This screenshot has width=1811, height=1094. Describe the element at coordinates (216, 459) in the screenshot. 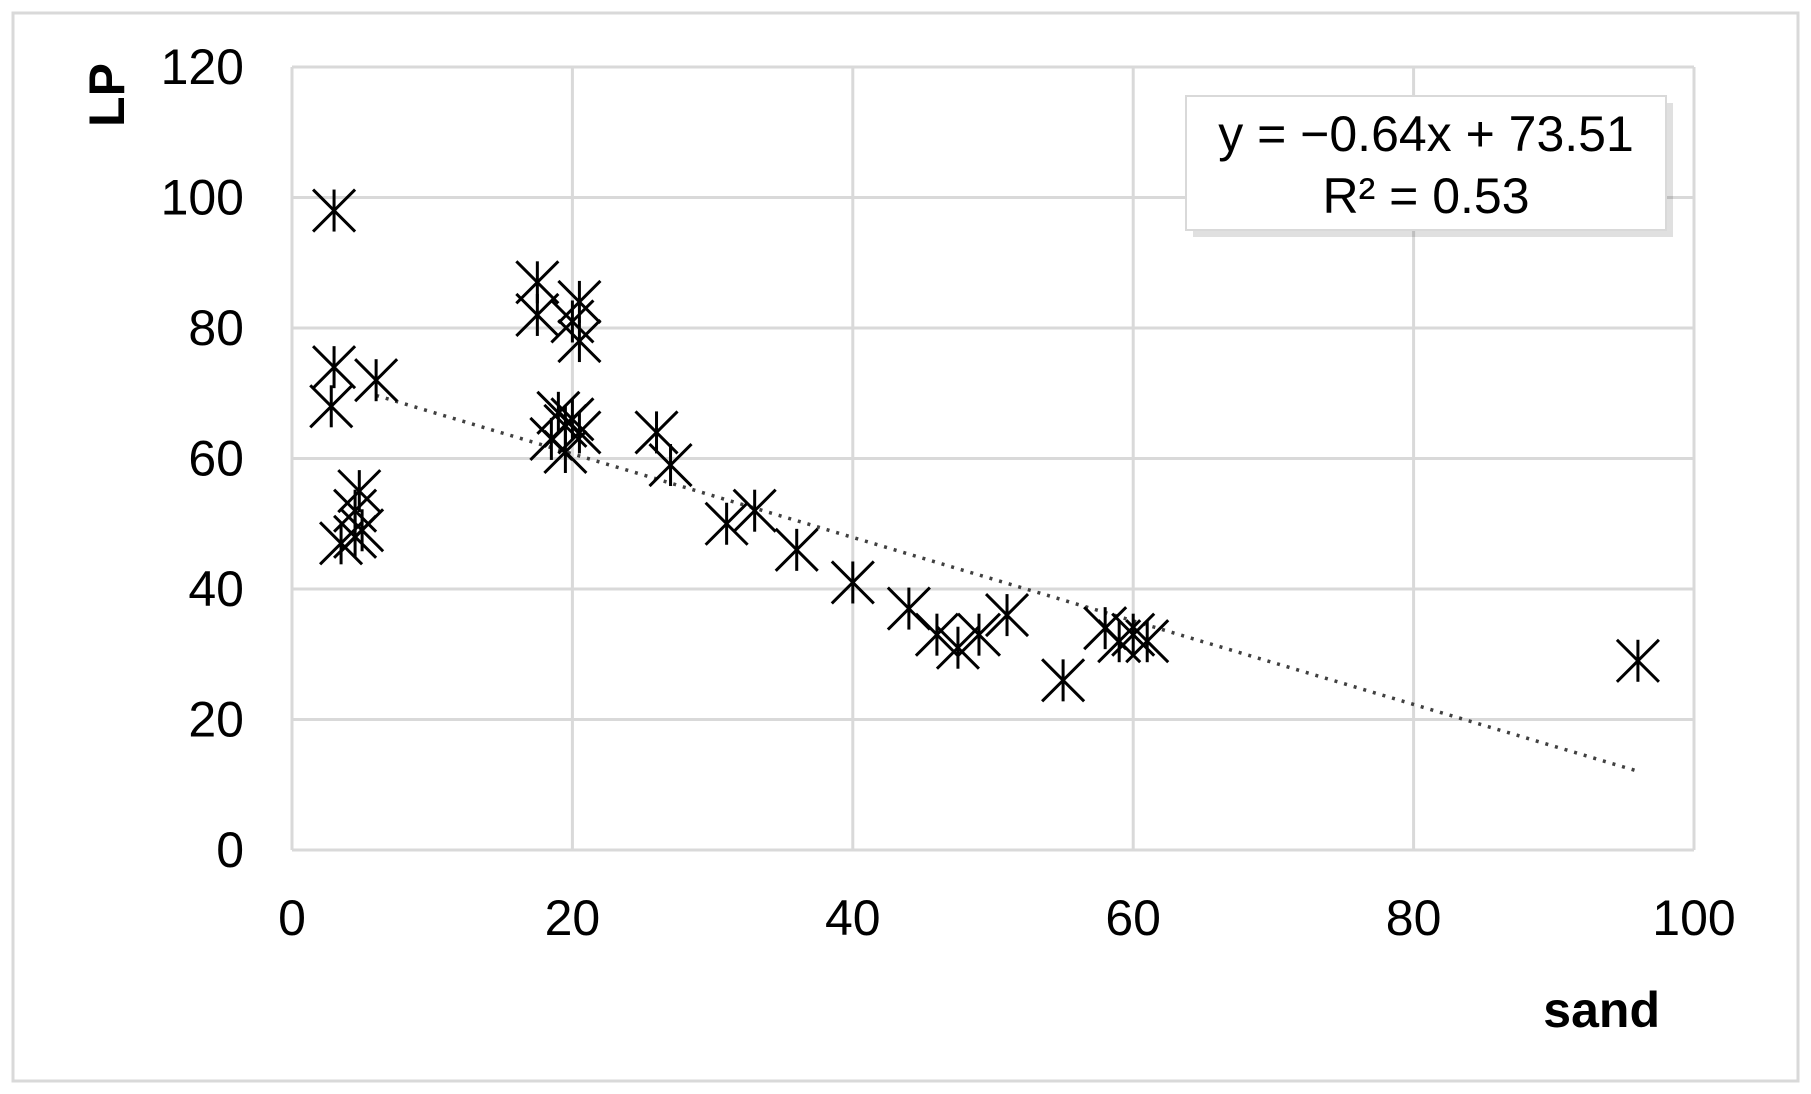

I see `y-tick-label: 60` at that location.